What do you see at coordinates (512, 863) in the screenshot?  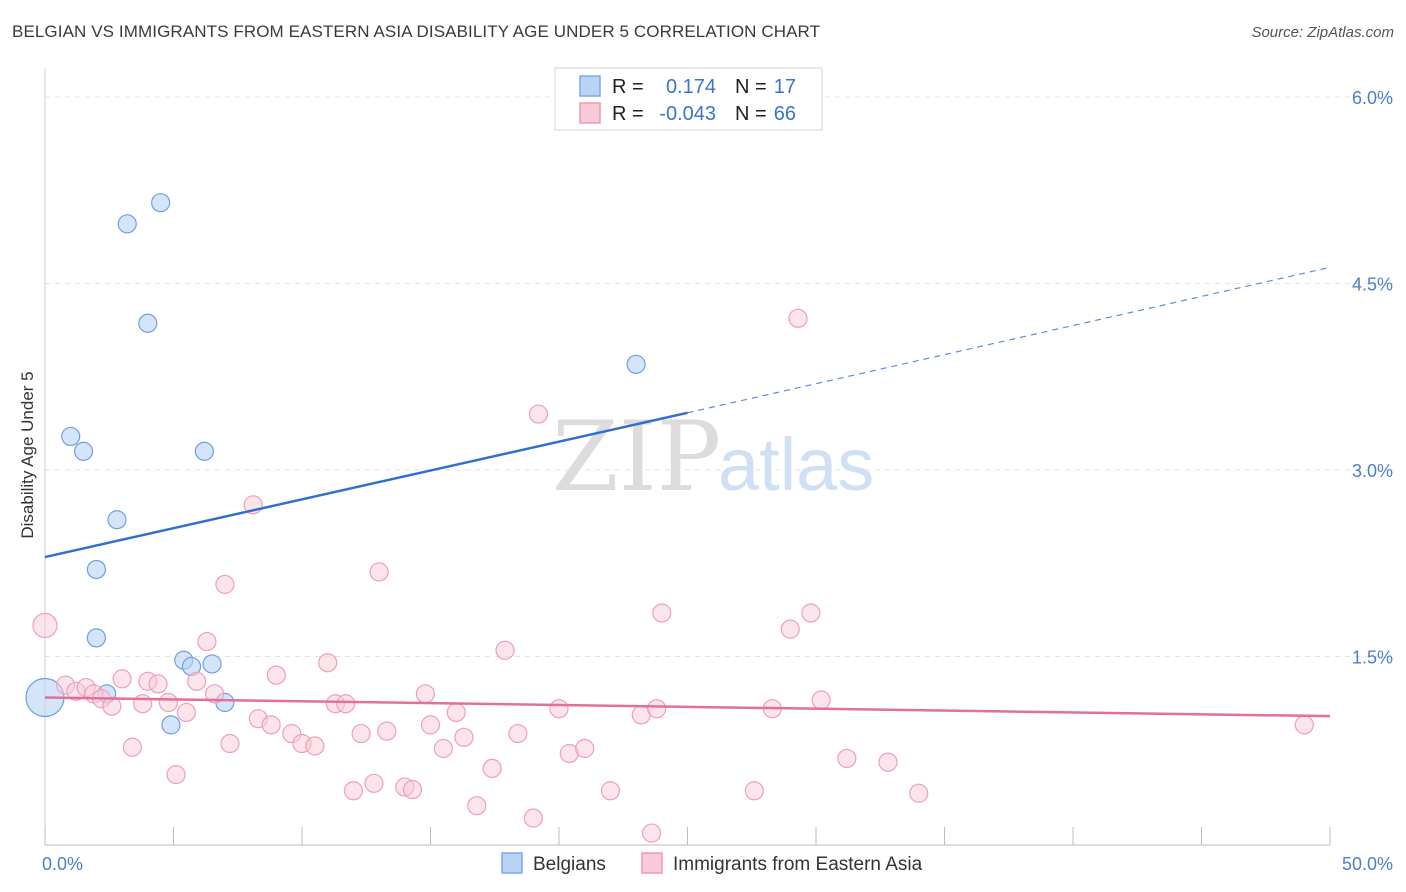 I see `bottom-legend-swatch-belgians` at bounding box center [512, 863].